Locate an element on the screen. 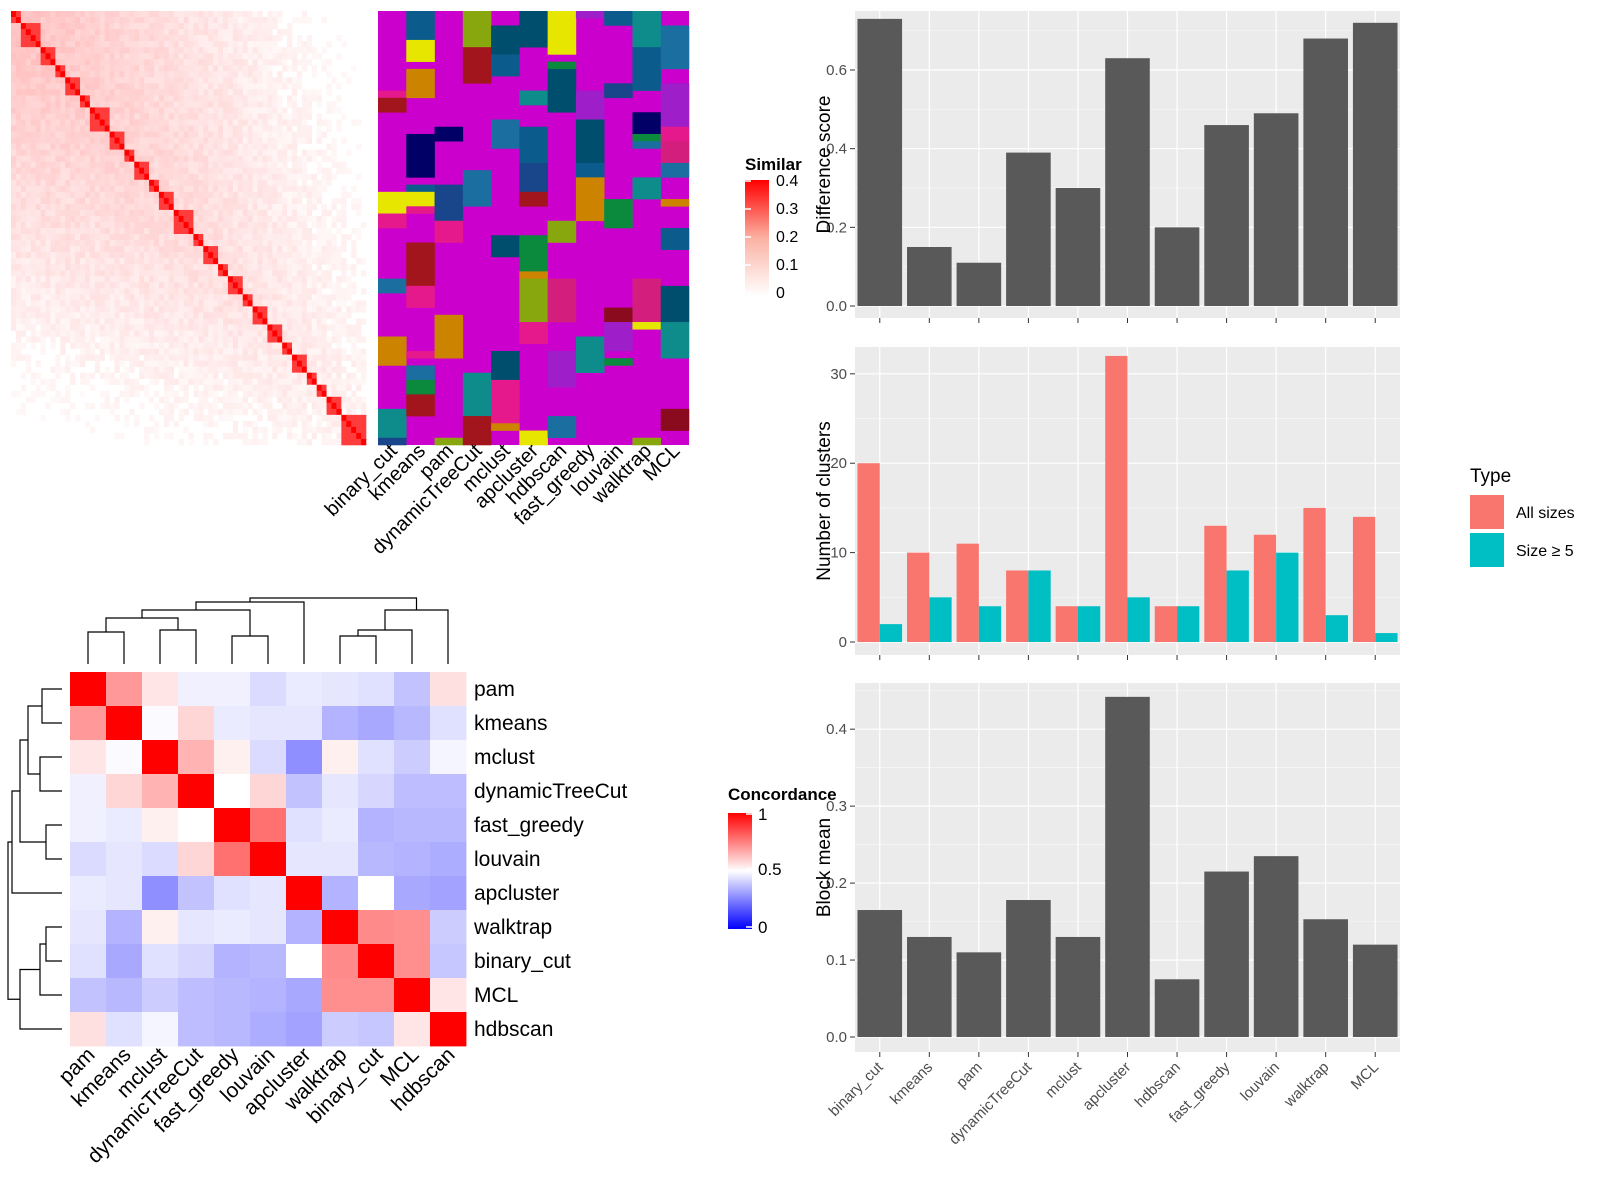 Image resolution: width=1600 pixels, height=1200 pixels. x-tick-label: binary_cut is located at coordinates (857, 1089).